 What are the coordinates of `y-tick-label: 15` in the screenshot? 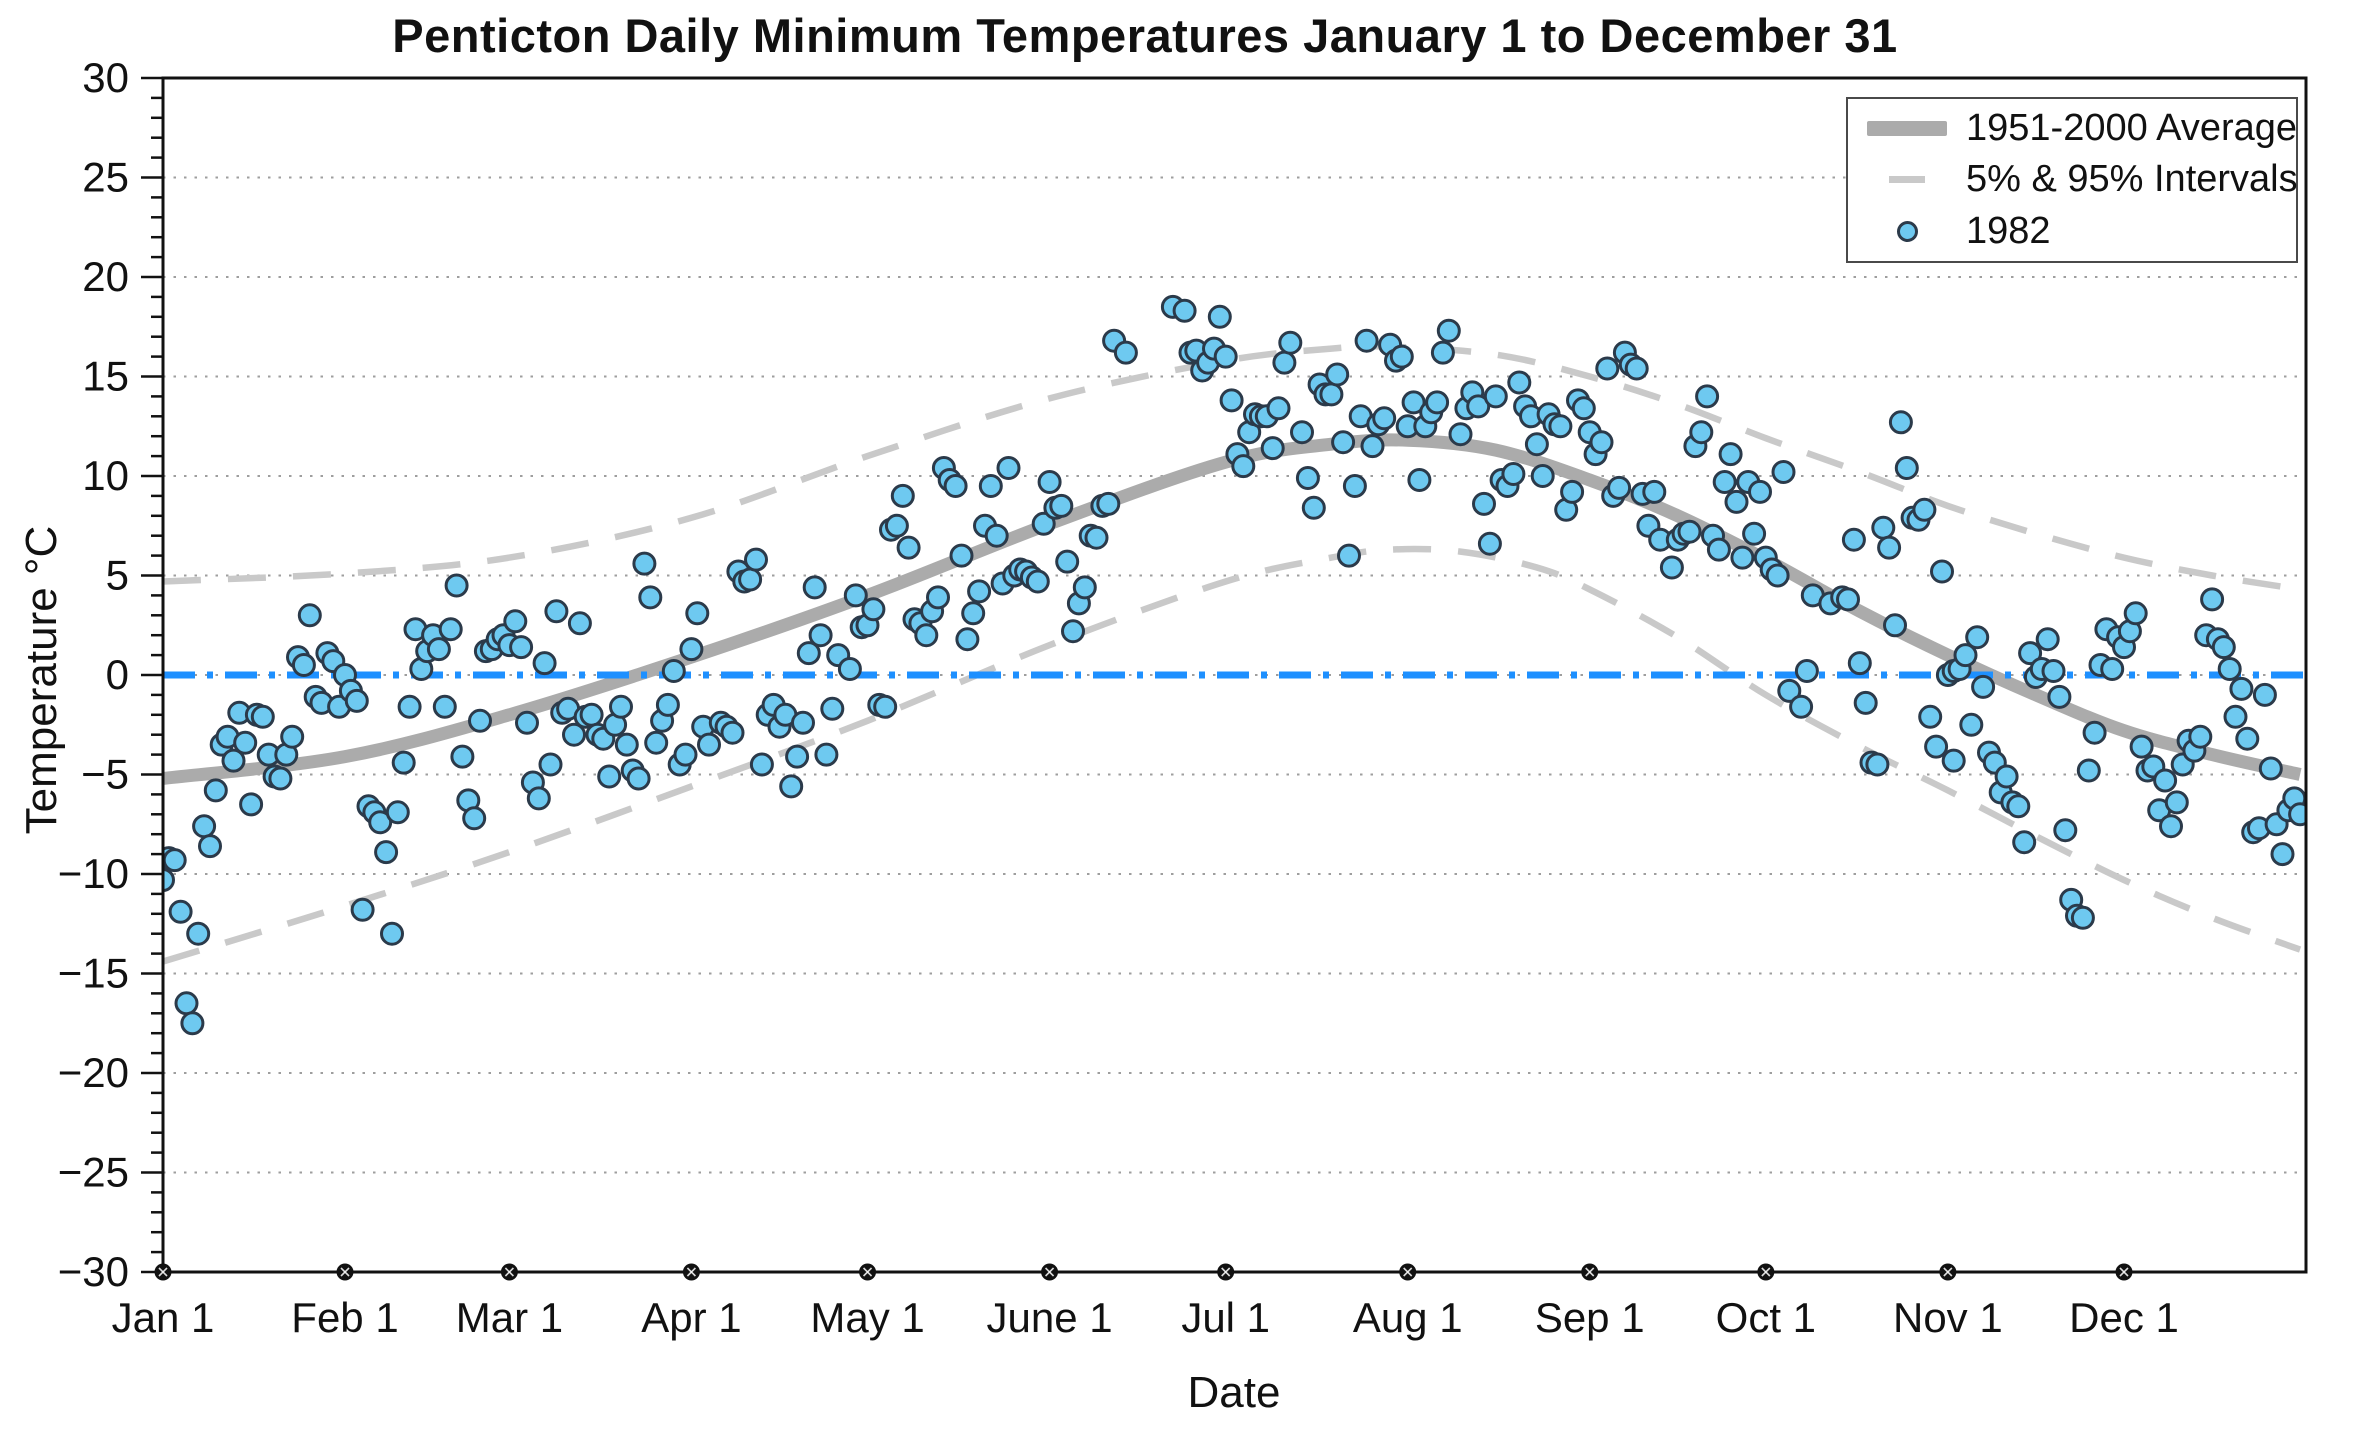 It's located at (105, 376).